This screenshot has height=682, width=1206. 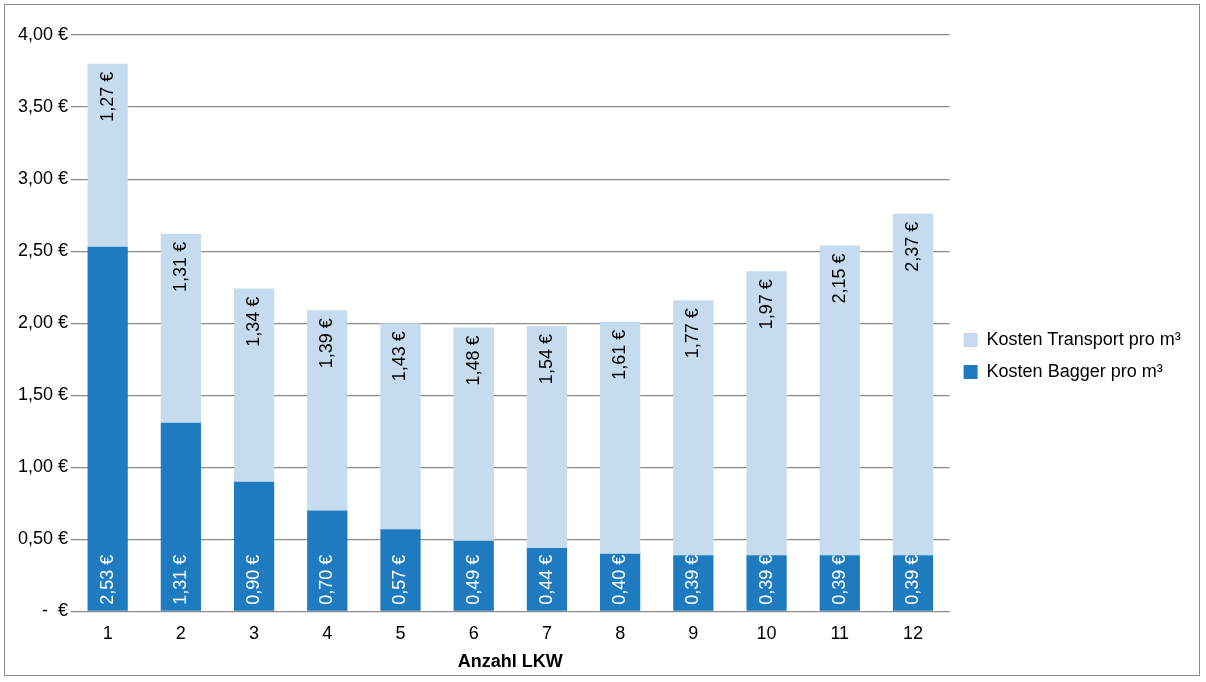 What do you see at coordinates (472, 579) in the screenshot?
I see `data-label: 0,49 €` at bounding box center [472, 579].